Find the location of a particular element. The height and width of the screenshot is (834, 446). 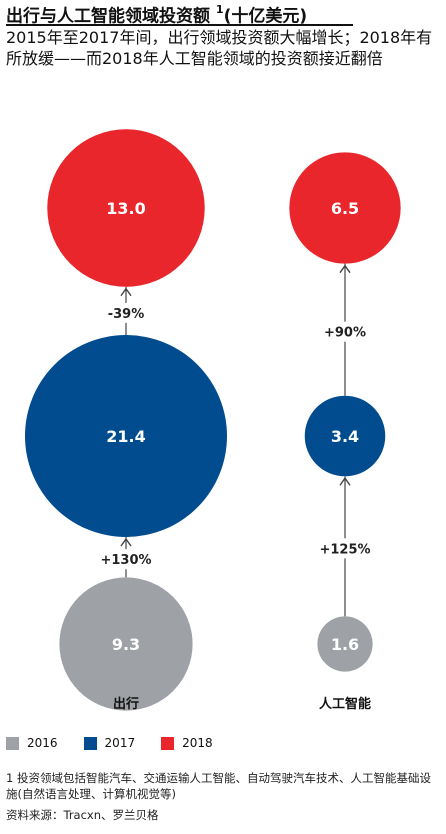

legend-item-2017: 2017 is located at coordinates (109, 743).